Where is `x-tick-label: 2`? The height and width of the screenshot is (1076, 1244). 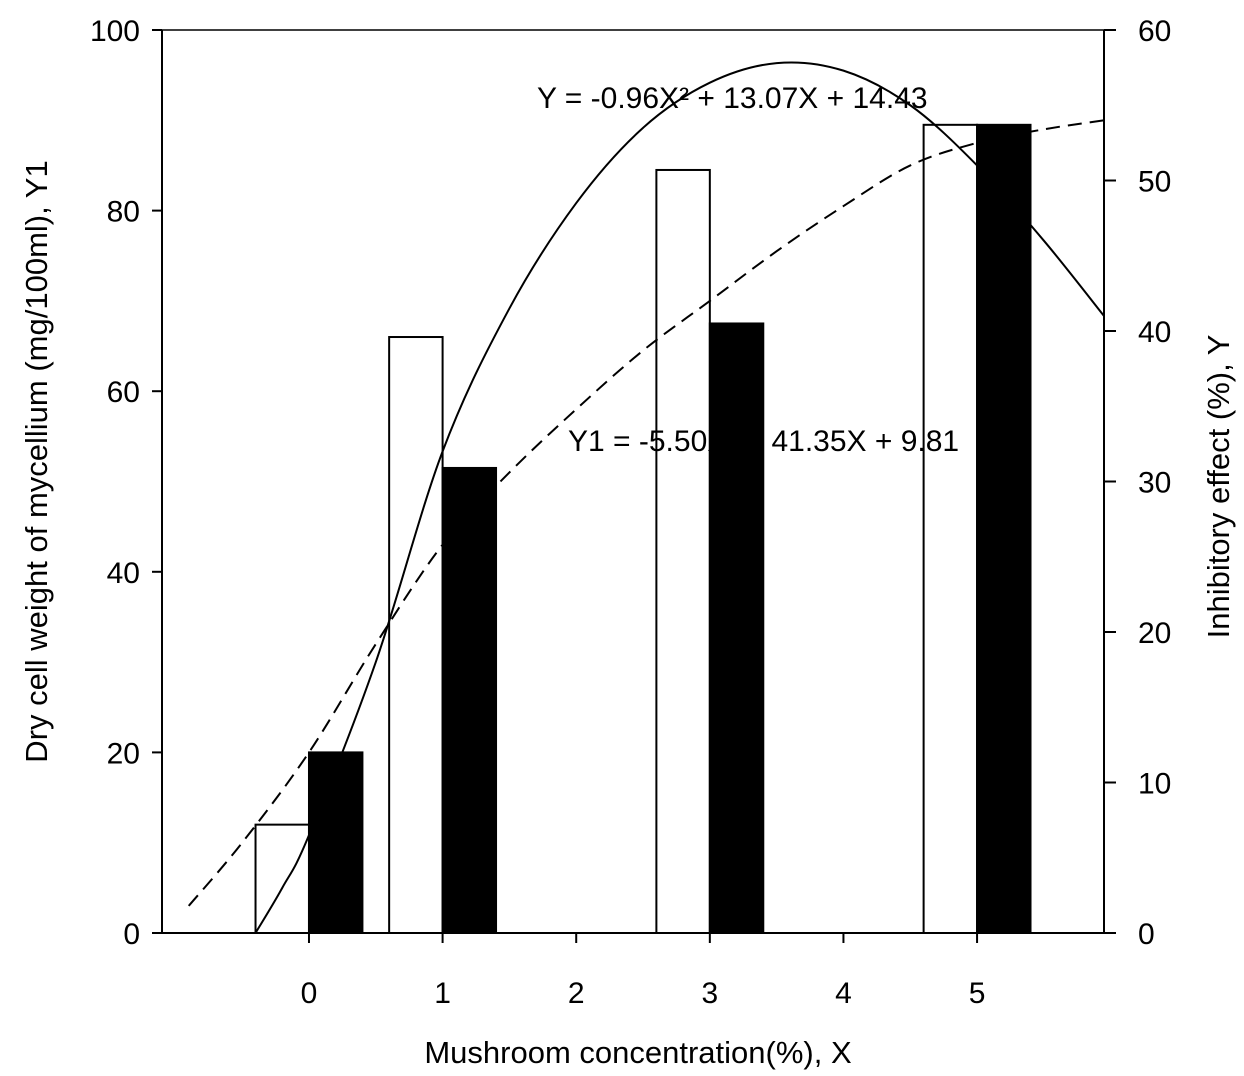
x-tick-label: 2 is located at coordinates (576, 993).